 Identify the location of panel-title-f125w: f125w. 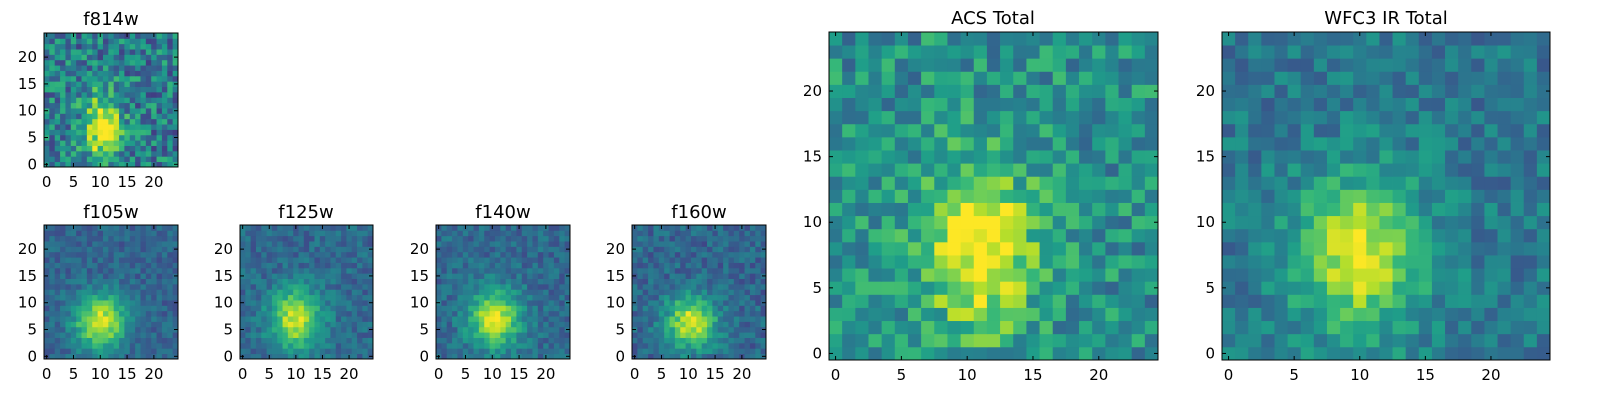
(305, 212).